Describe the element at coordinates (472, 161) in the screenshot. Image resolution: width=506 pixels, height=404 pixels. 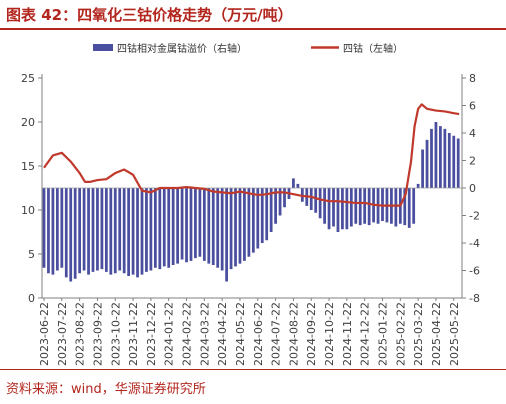
I see `right-axis-tick-label: 2` at that location.